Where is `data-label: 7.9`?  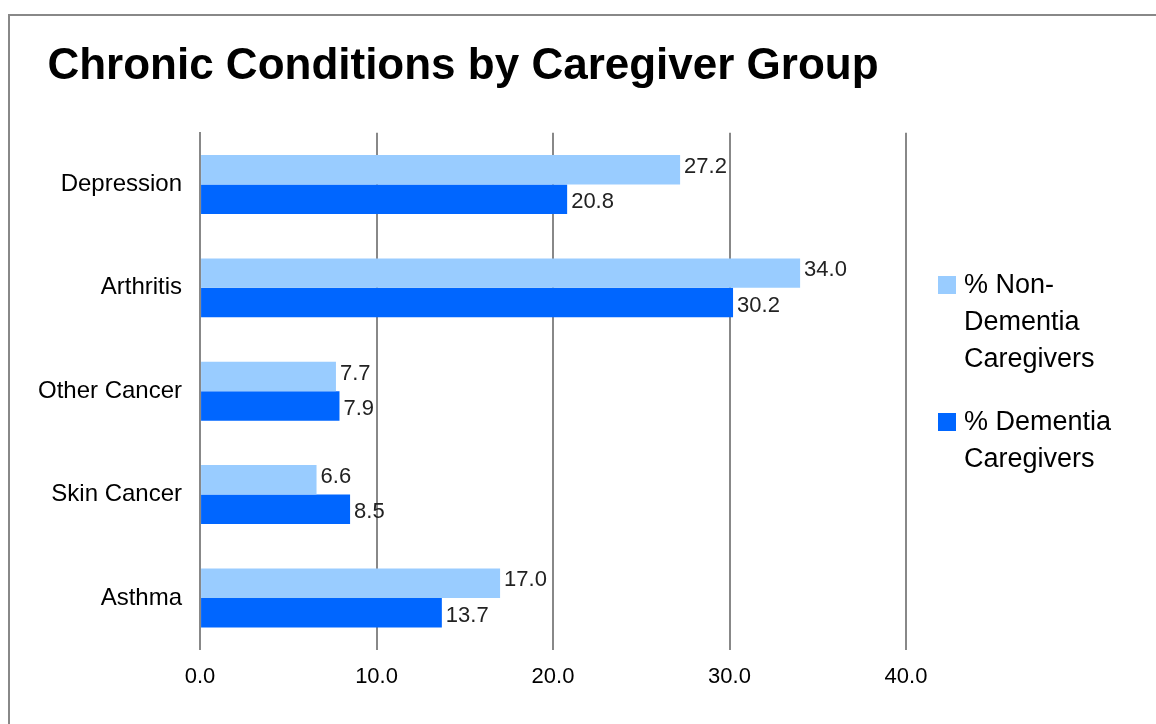
data-label: 7.9 is located at coordinates (359, 407).